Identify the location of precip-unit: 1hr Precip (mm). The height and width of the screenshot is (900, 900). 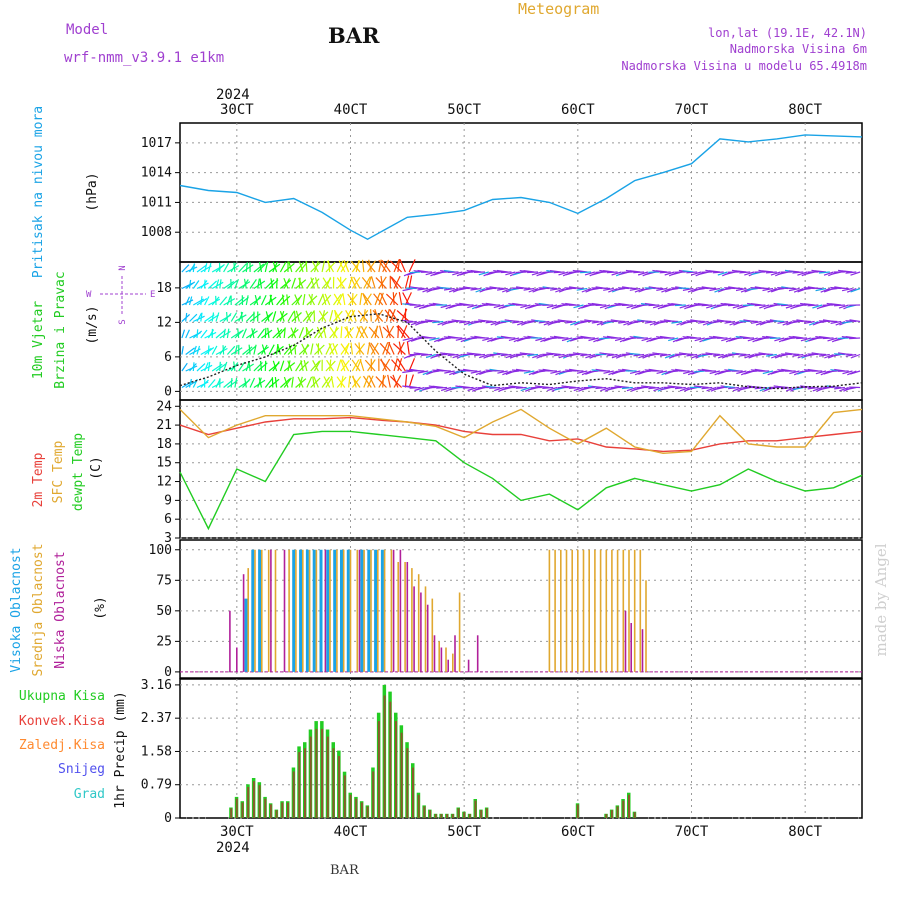
(120, 749).